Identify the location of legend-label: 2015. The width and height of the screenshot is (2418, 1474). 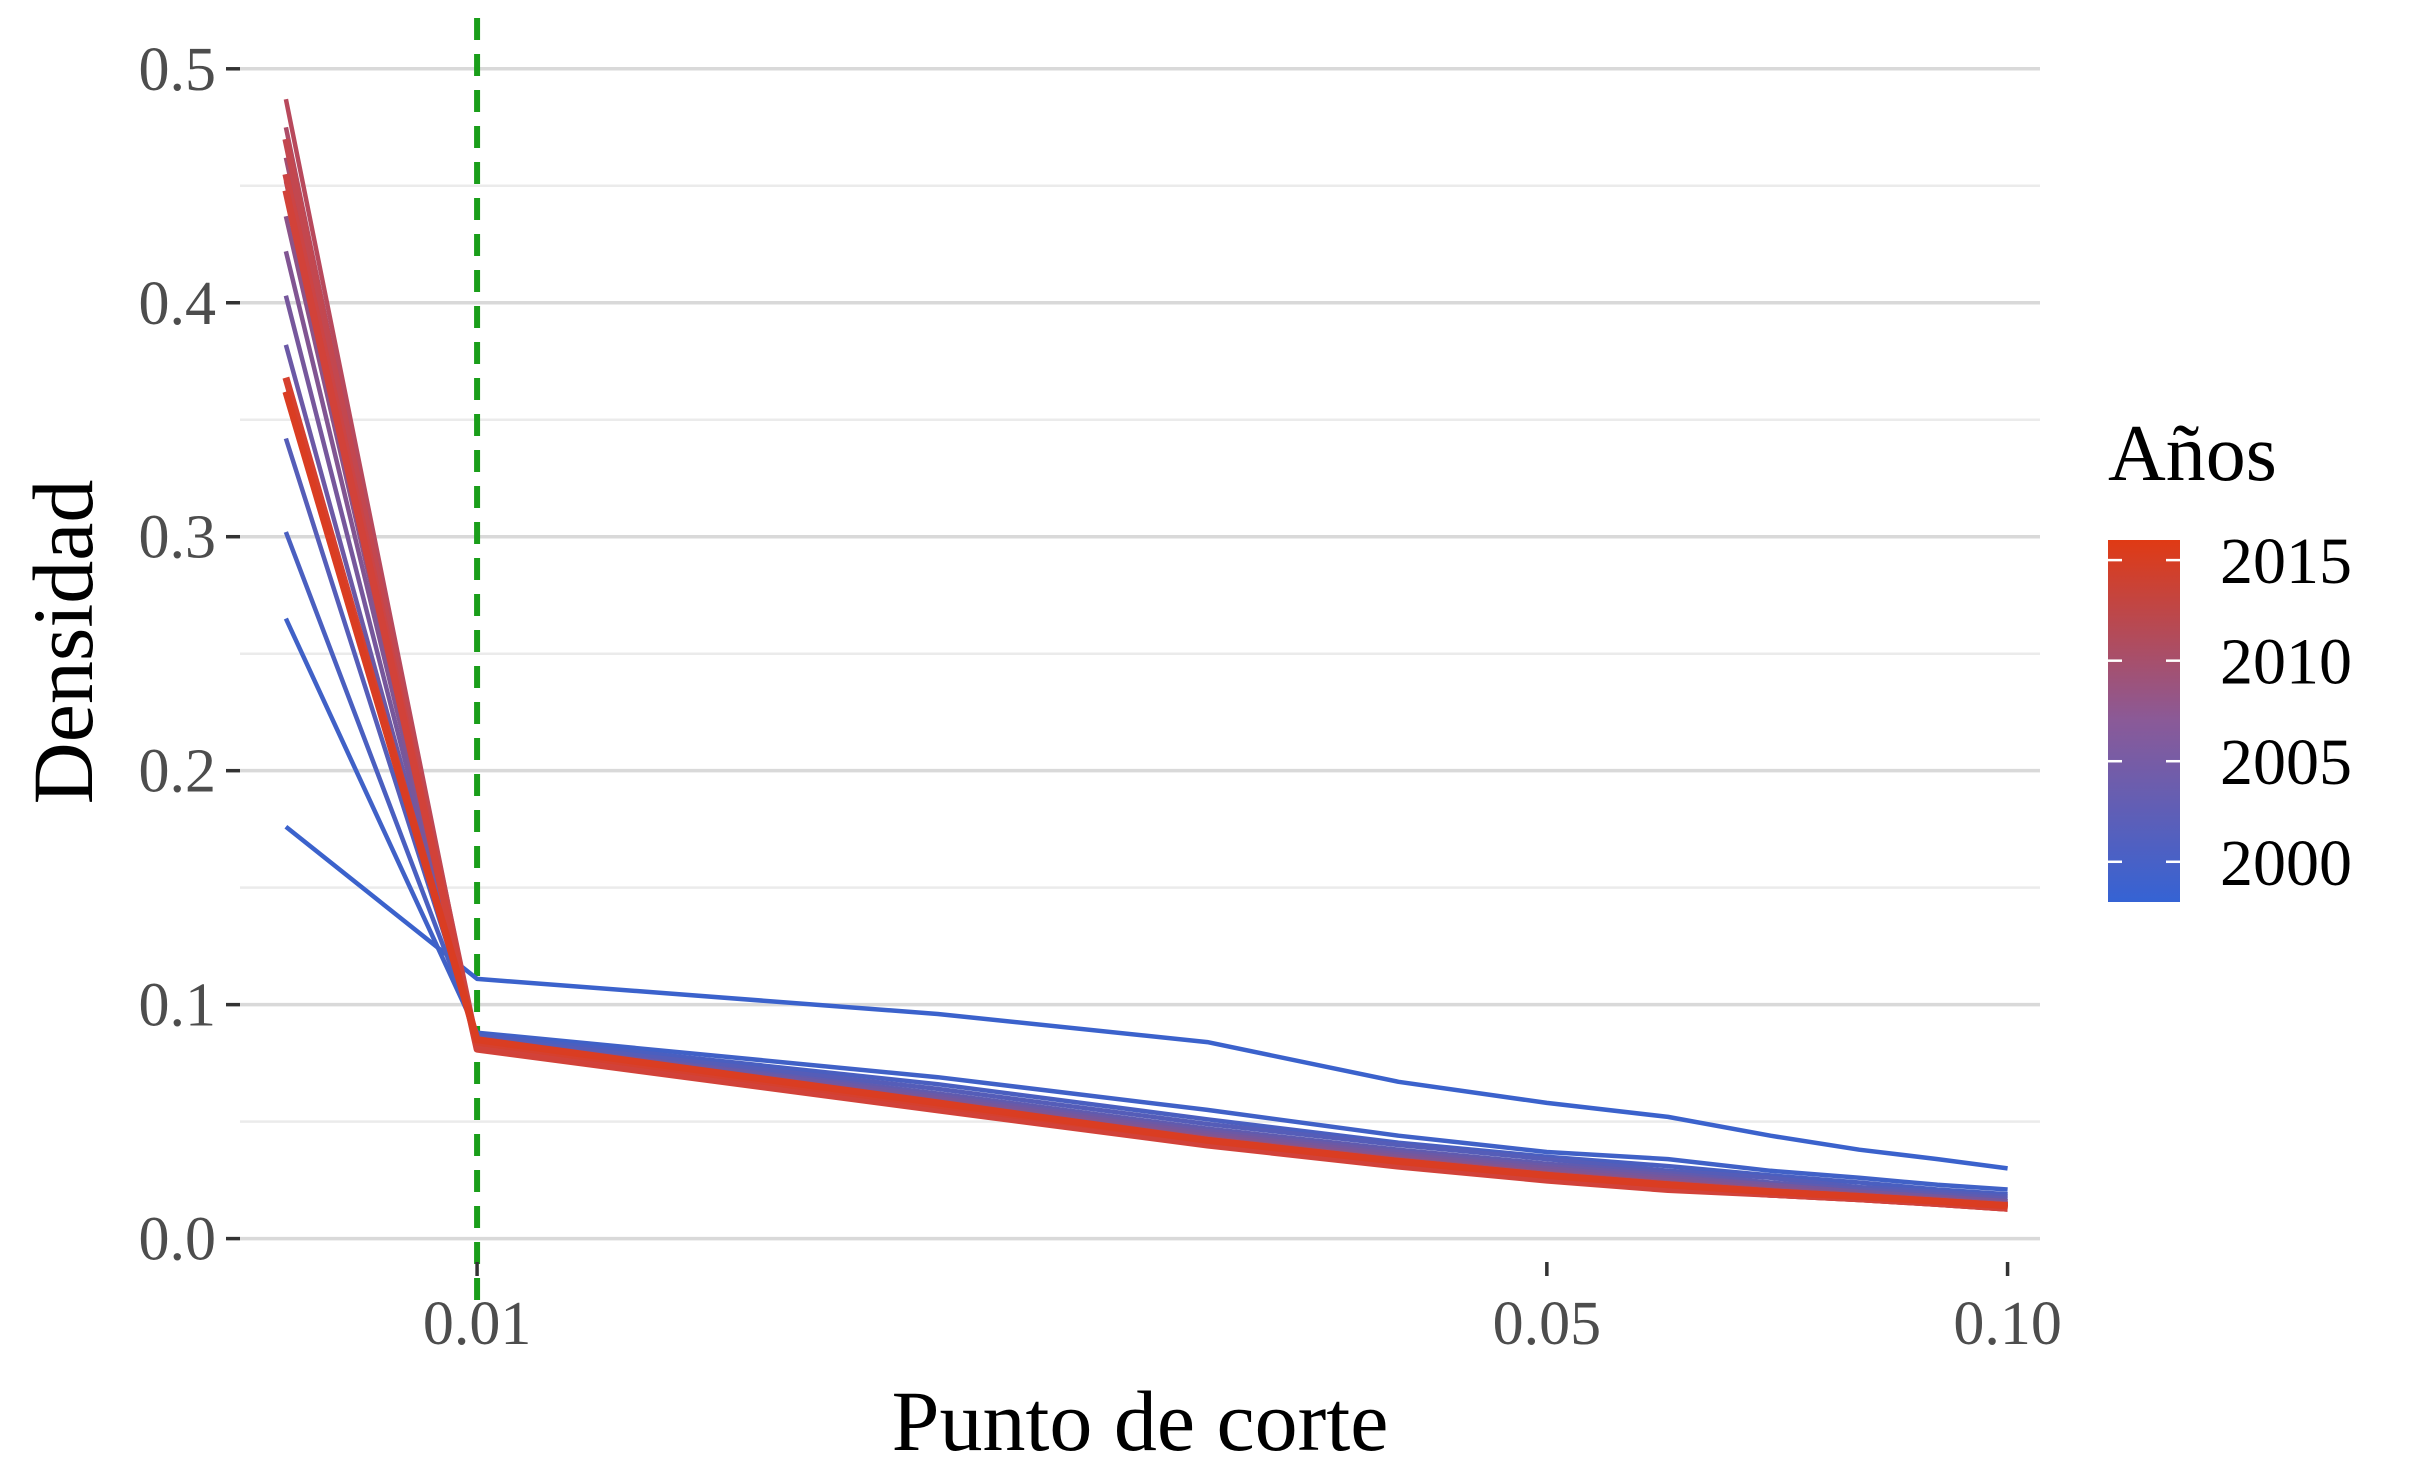
(2286, 561).